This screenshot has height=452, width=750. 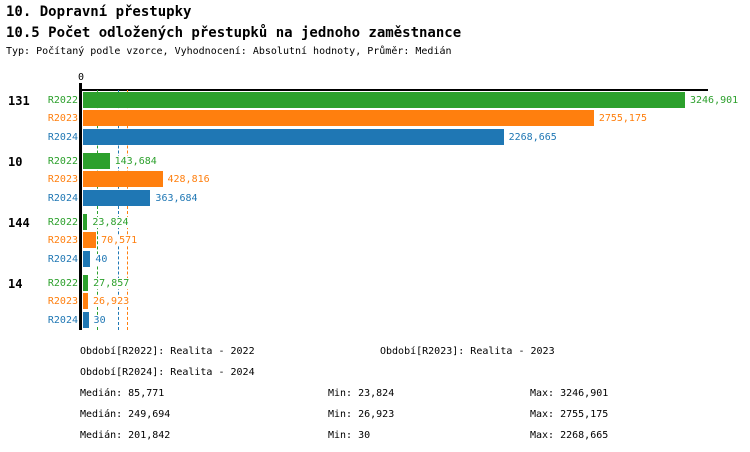 What do you see at coordinates (714, 100) in the screenshot?
I see `bar-value-label: 3246,901` at bounding box center [714, 100].